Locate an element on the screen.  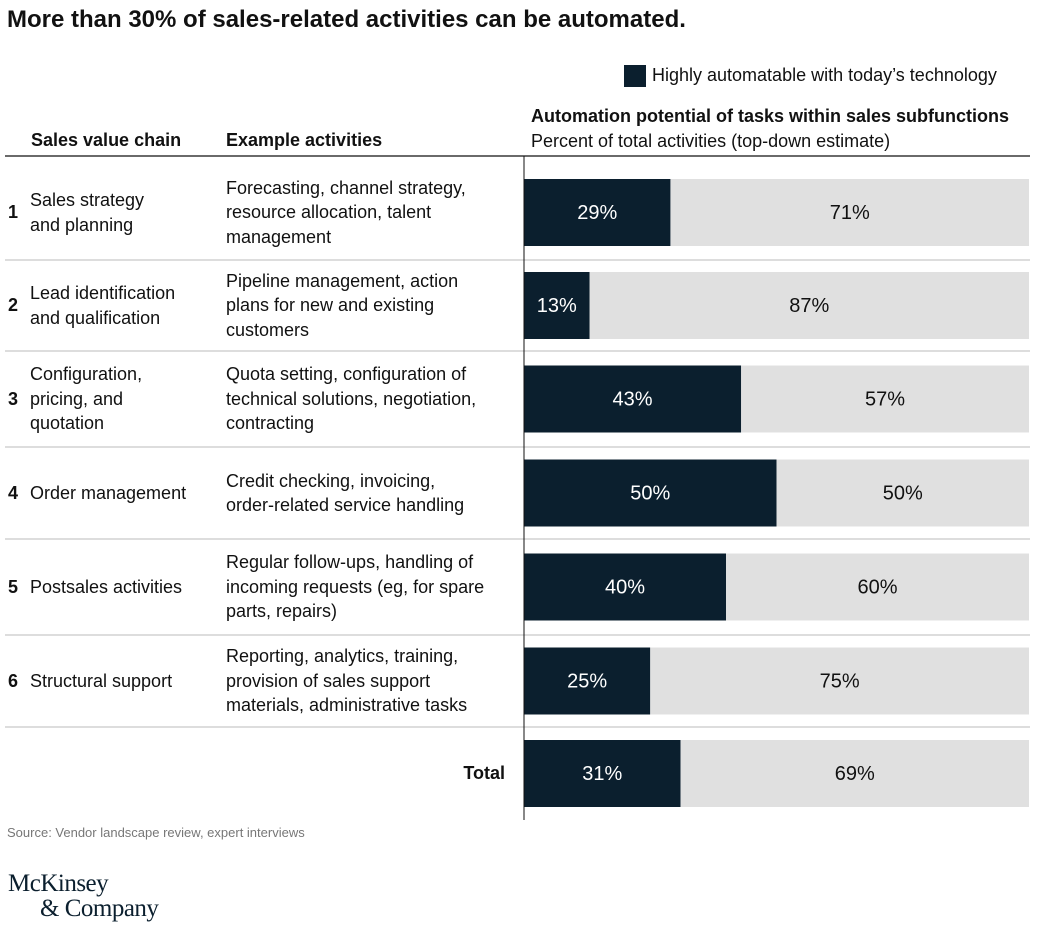
value-label: 13% is located at coordinates (557, 306).